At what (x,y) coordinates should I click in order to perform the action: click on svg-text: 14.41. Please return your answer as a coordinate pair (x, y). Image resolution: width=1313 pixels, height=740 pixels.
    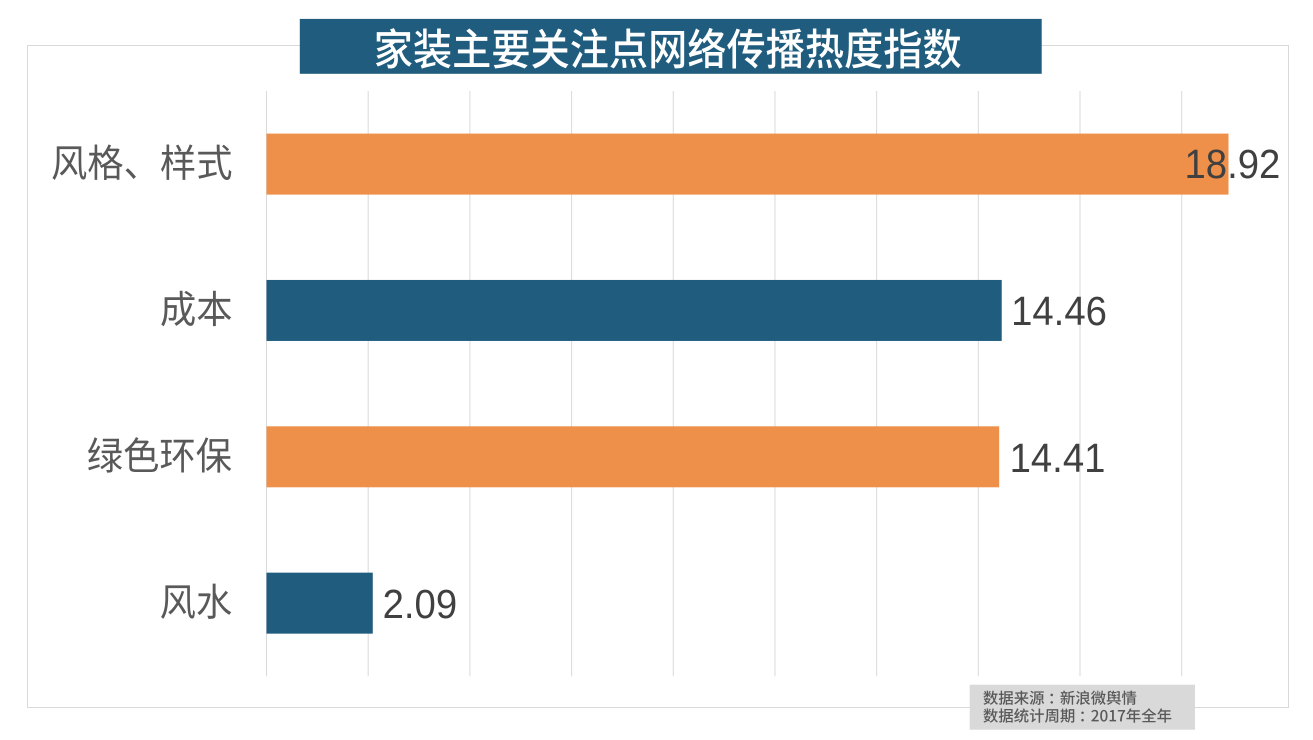
    Looking at the image, I should click on (1058, 458).